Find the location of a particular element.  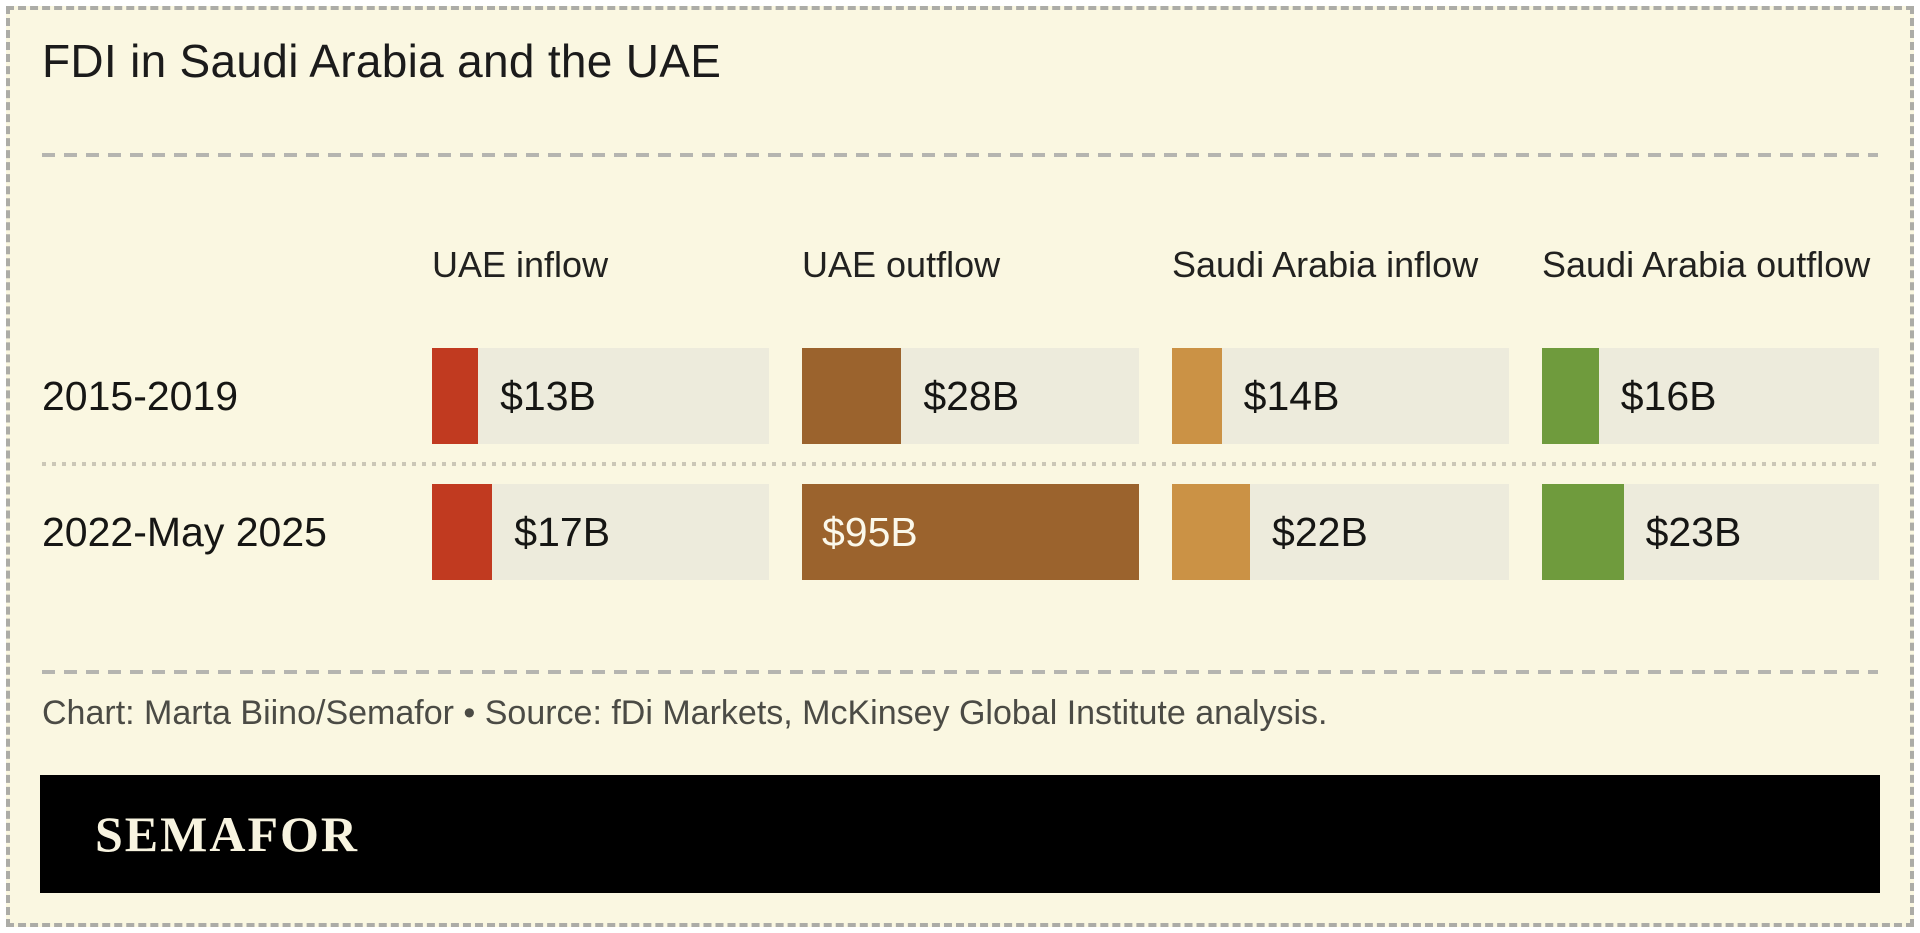

bar-value-label: $14B is located at coordinates (1291, 395).